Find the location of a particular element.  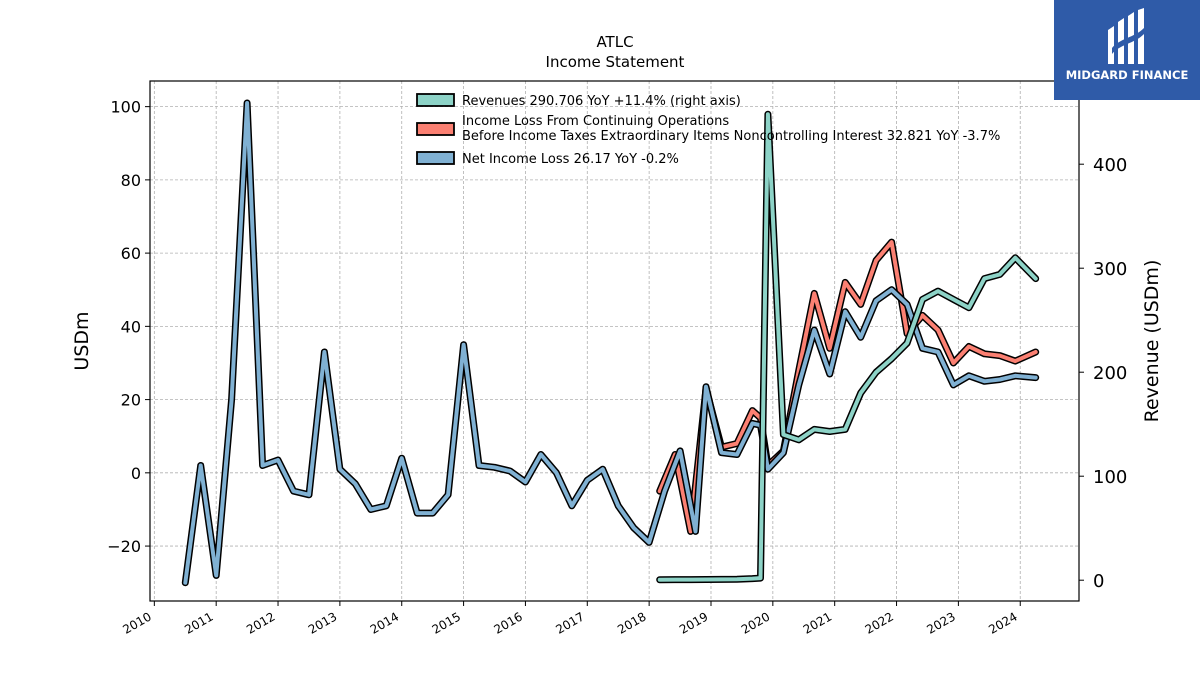

y-tick-label-left: 60 is located at coordinates (131, 253).